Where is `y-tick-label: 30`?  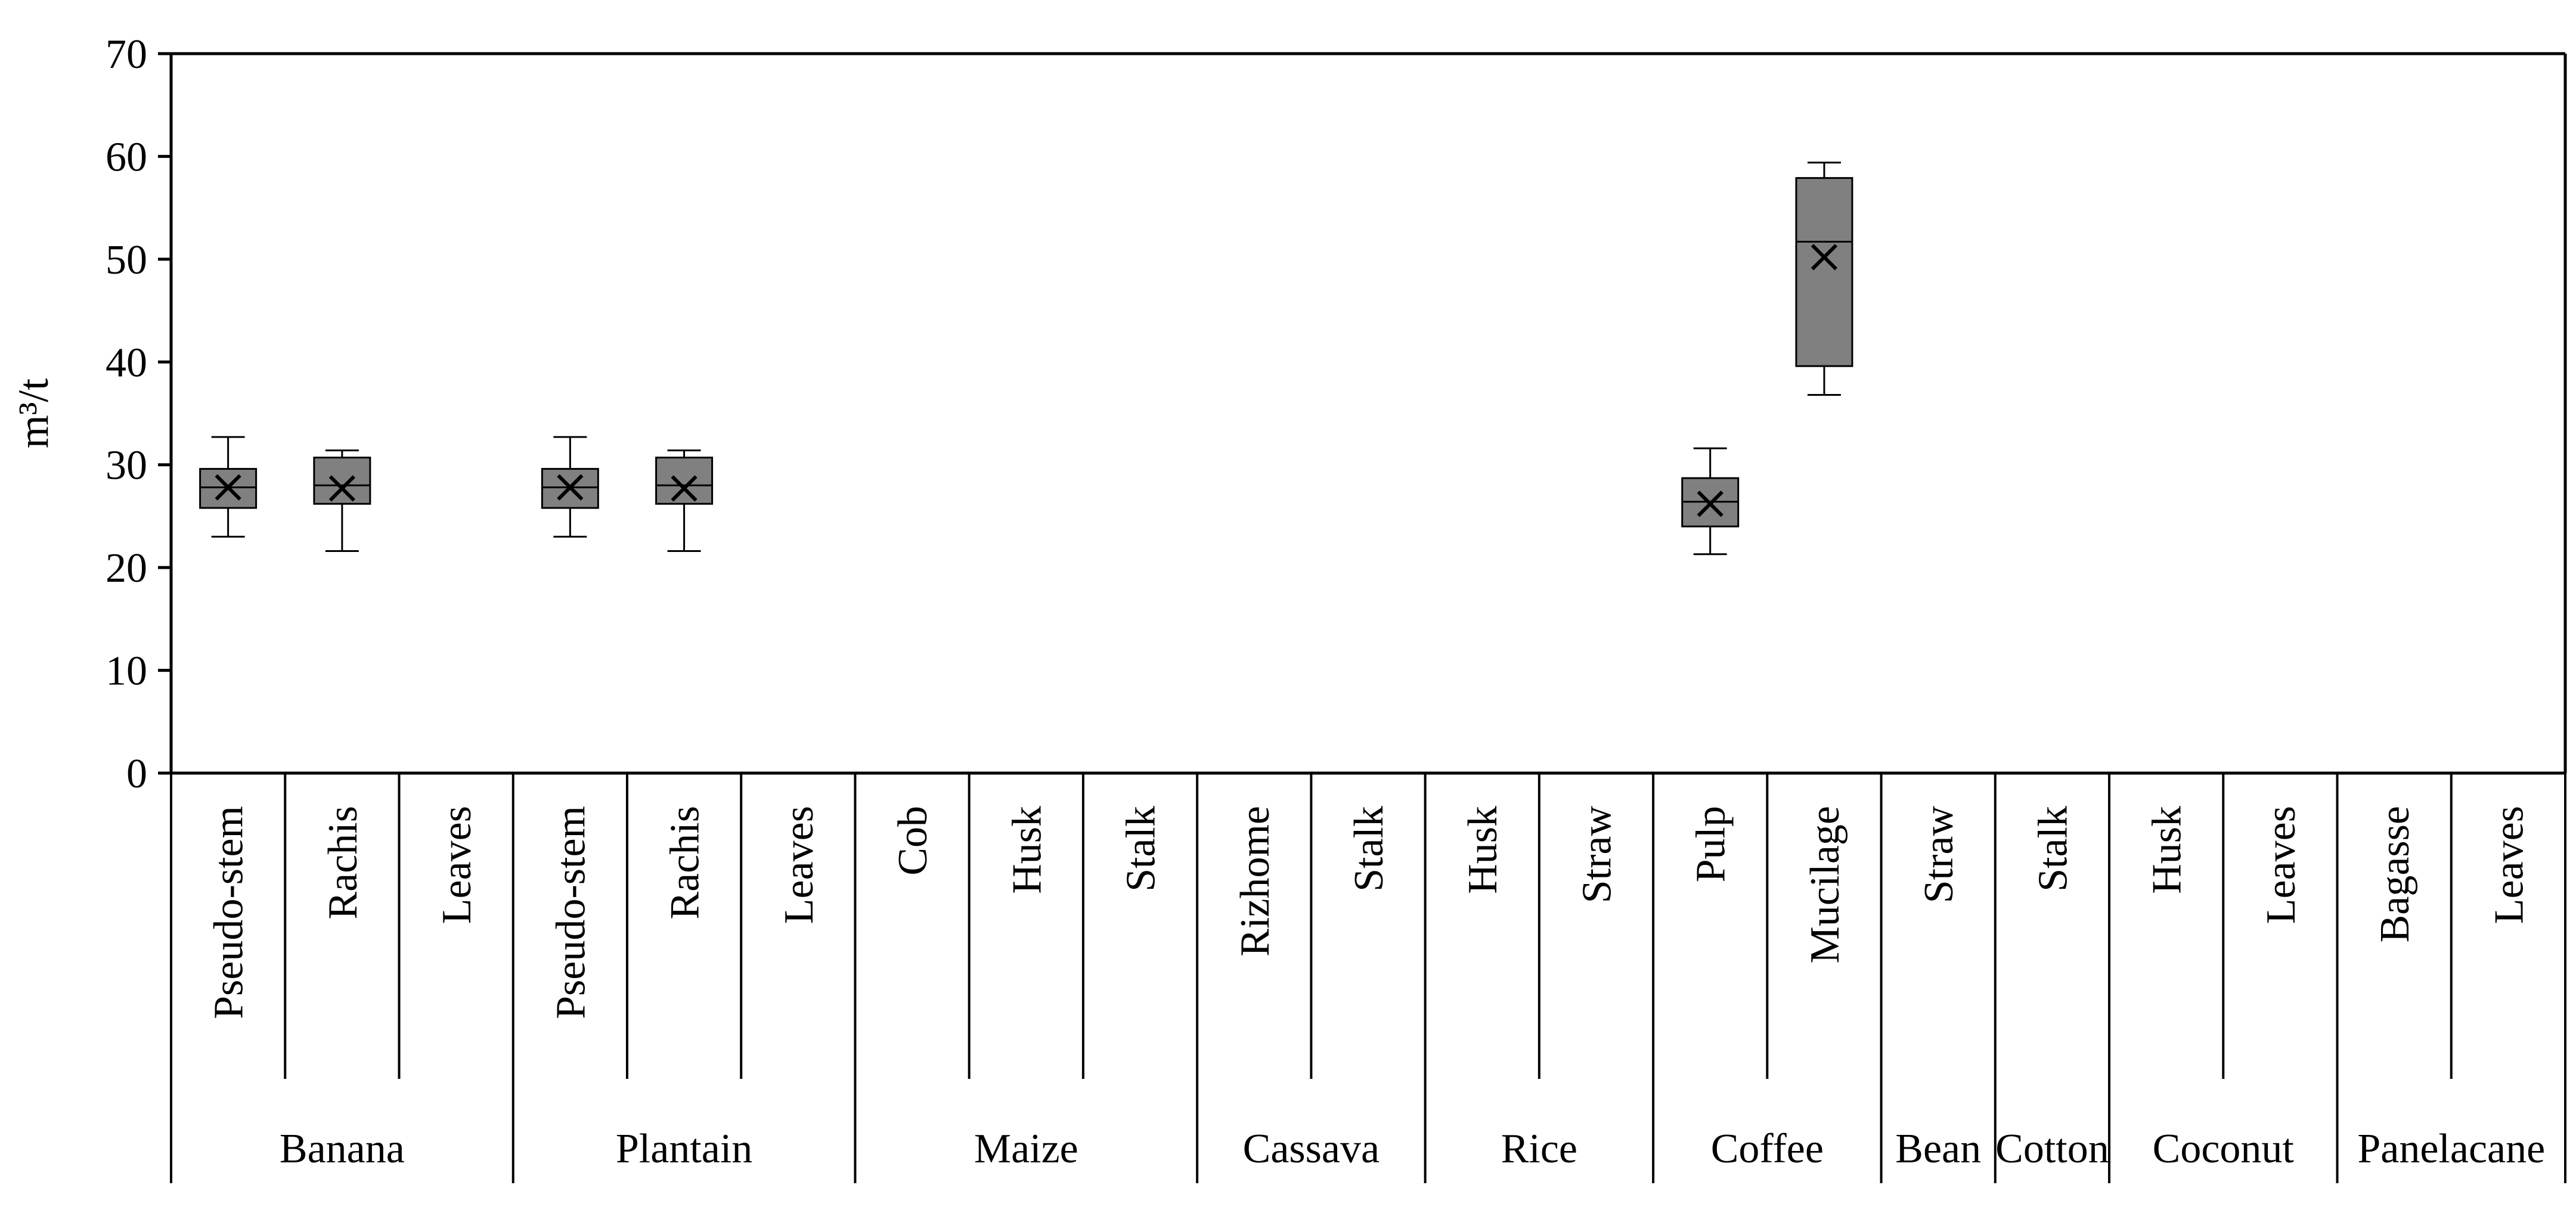
y-tick-label: 30 is located at coordinates (126, 466).